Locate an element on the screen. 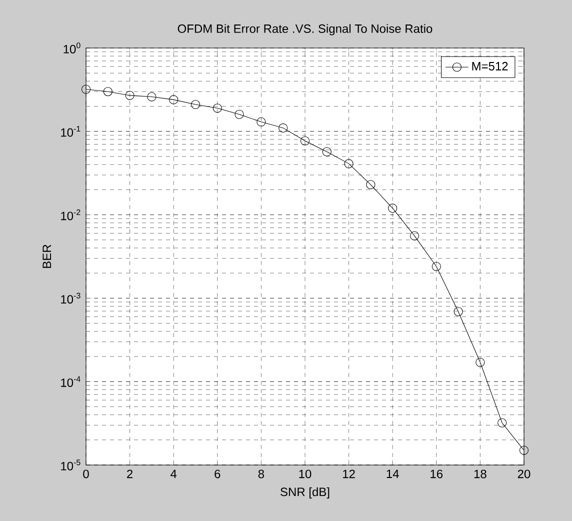  y-axis-title: BER is located at coordinates (47, 256).